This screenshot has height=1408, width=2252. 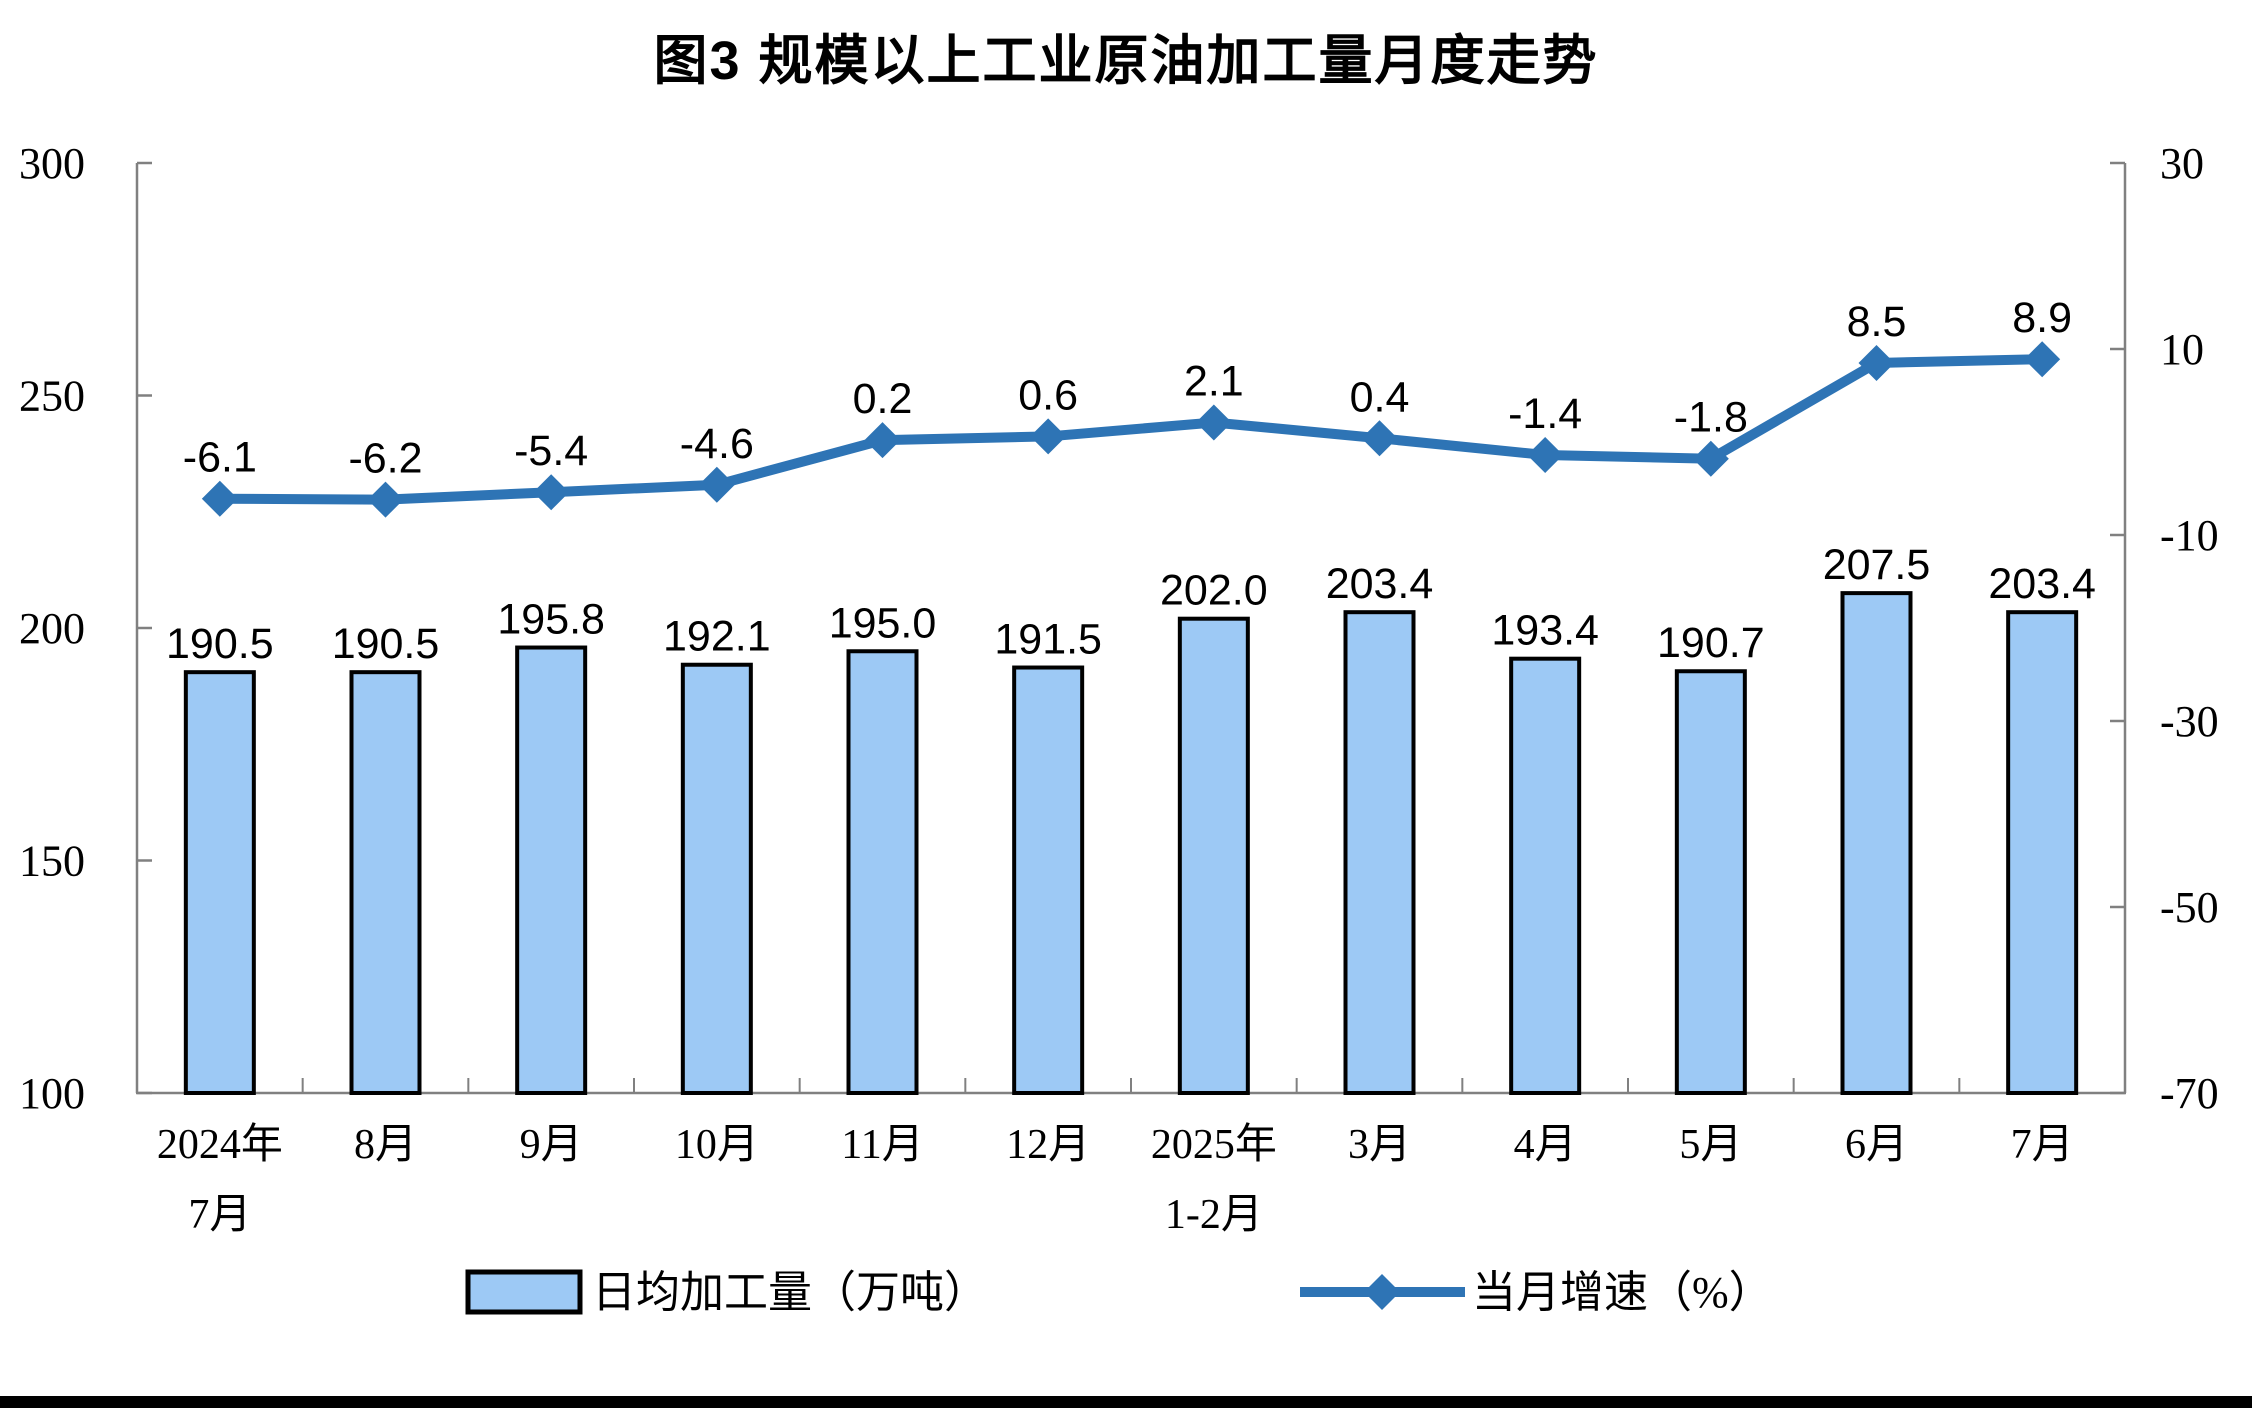 I want to click on x-axis-label: 5月, so click(x=1710, y=1145).